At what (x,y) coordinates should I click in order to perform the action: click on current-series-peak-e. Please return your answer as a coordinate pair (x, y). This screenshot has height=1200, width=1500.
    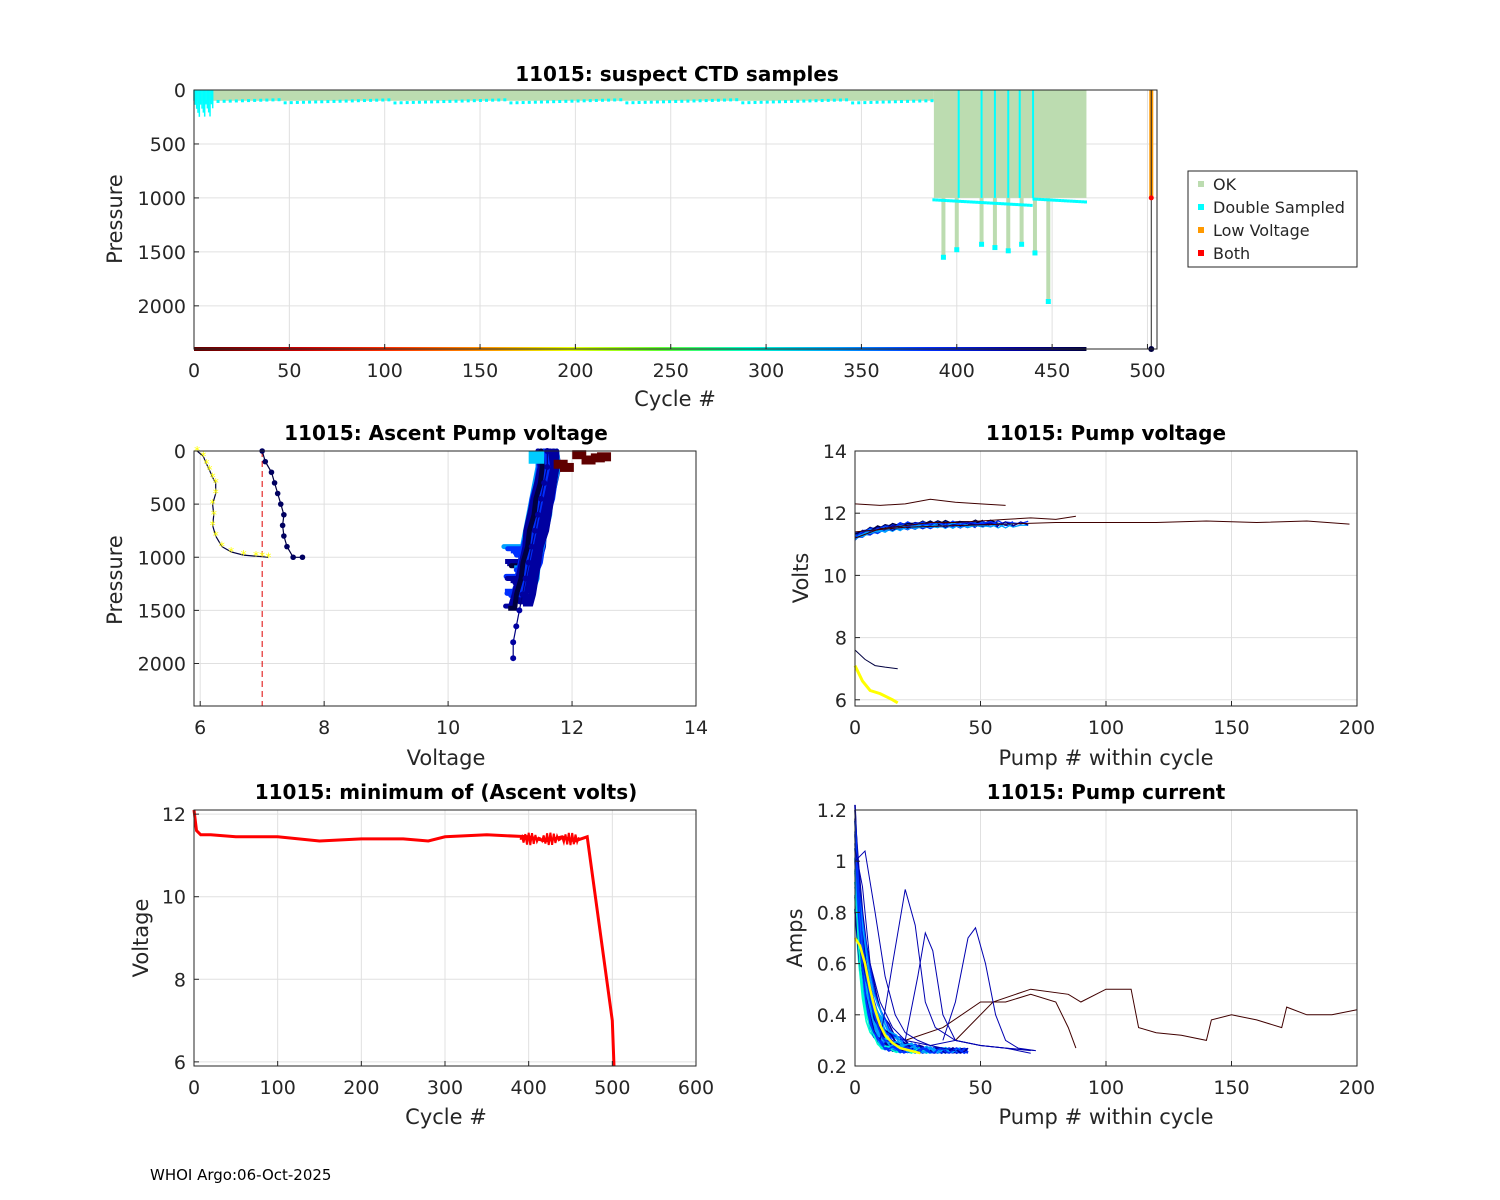
    Looking at the image, I should click on (905, 950).